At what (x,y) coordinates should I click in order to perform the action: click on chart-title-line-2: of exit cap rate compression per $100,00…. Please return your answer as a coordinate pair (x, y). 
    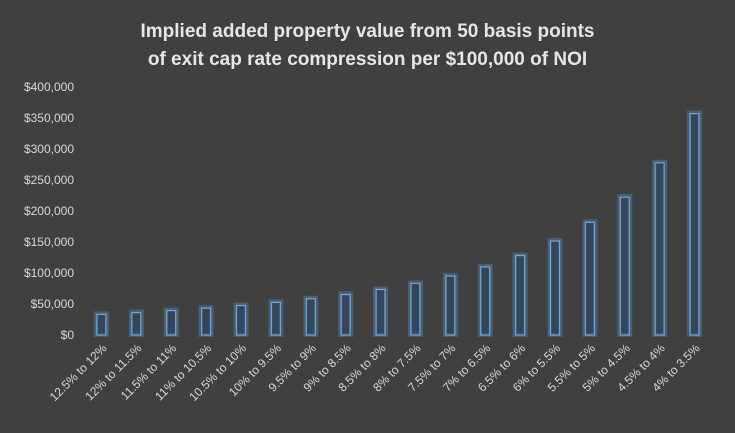
    Looking at the image, I should click on (367, 59).